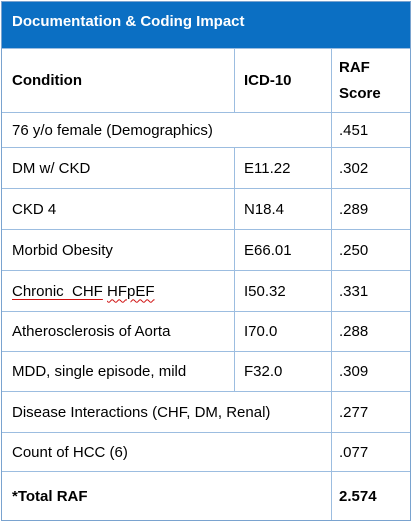  I want to click on row-raf: .077, so click(354, 452).